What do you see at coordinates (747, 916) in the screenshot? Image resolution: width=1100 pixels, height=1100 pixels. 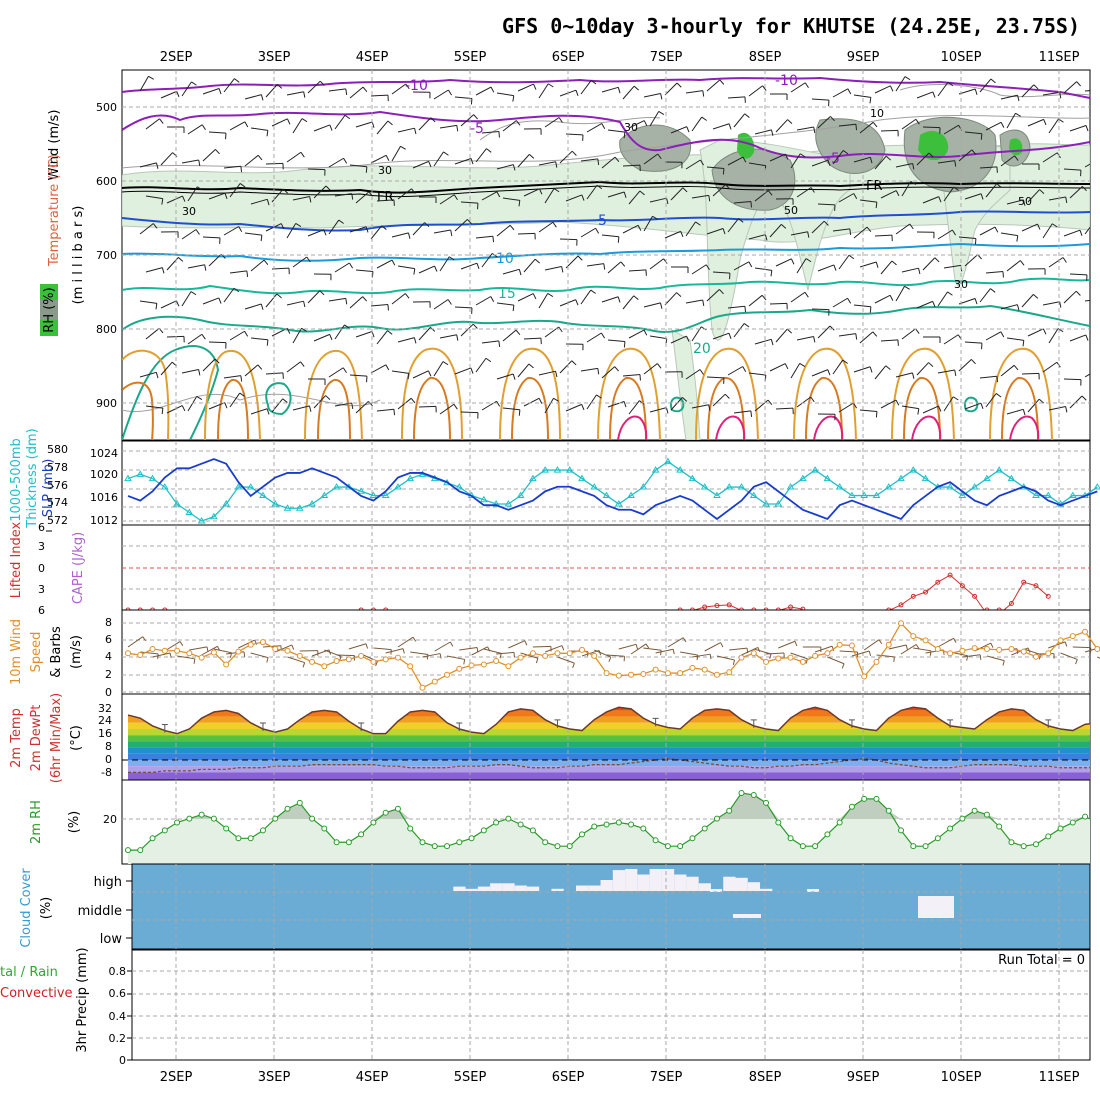 I see `cloud-bar-middle` at bounding box center [747, 916].